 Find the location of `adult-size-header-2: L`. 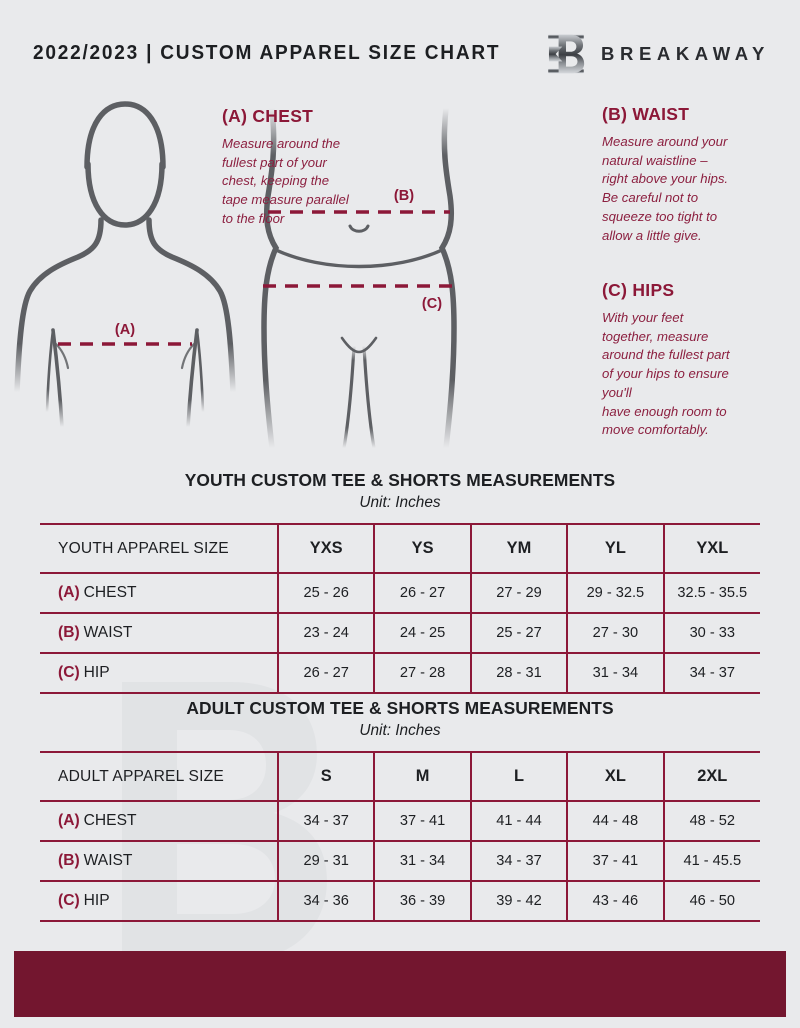

adult-size-header-2: L is located at coordinates (519, 776).